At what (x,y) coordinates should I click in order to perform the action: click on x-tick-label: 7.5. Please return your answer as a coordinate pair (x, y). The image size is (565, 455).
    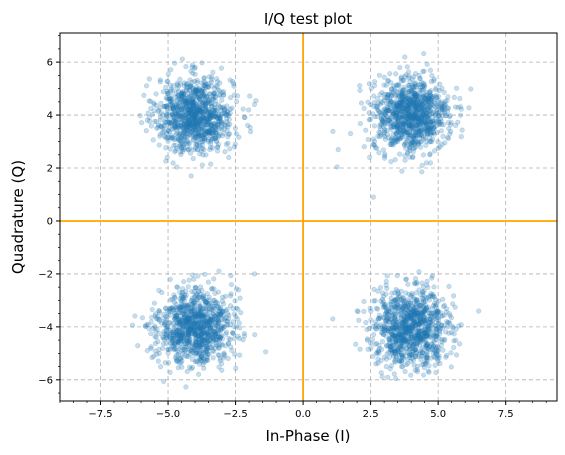
    Looking at the image, I should click on (506, 414).